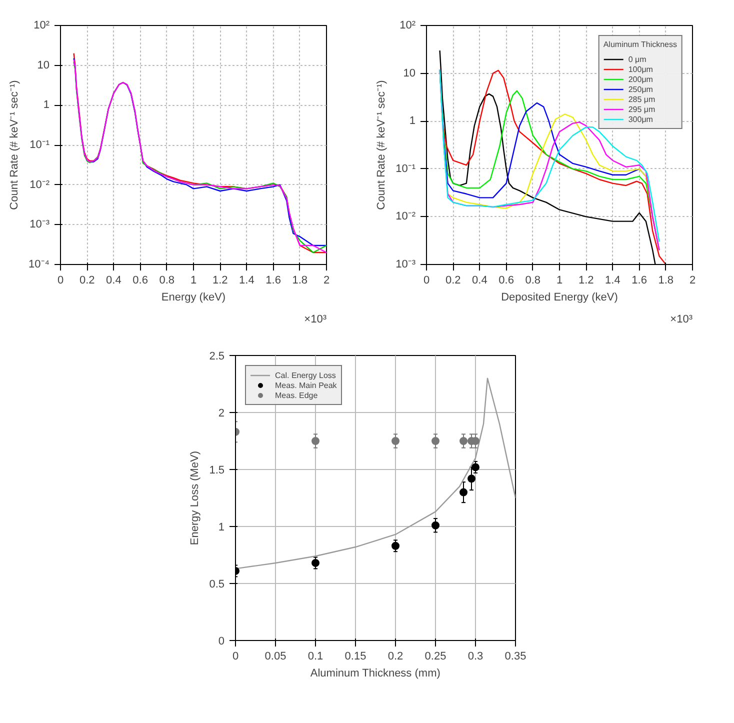 The image size is (734, 723). I want to click on y-tick-label: 1.5, so click(217, 470).